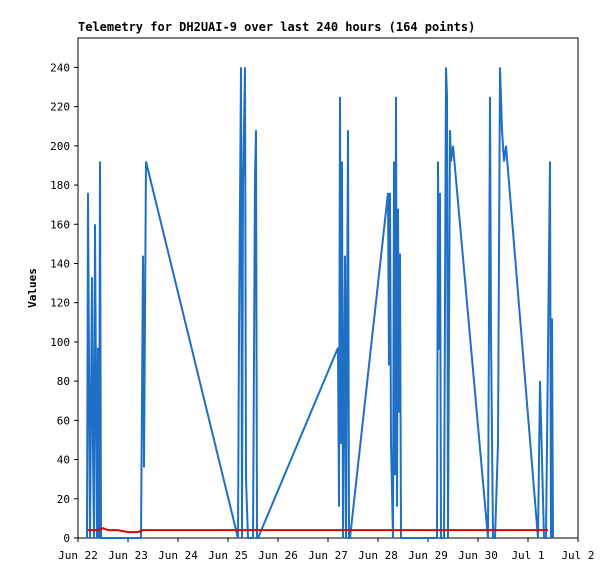 This screenshot has height=583, width=615. Describe the element at coordinates (63, 499) in the screenshot. I see `y-tick-label: 20` at that location.